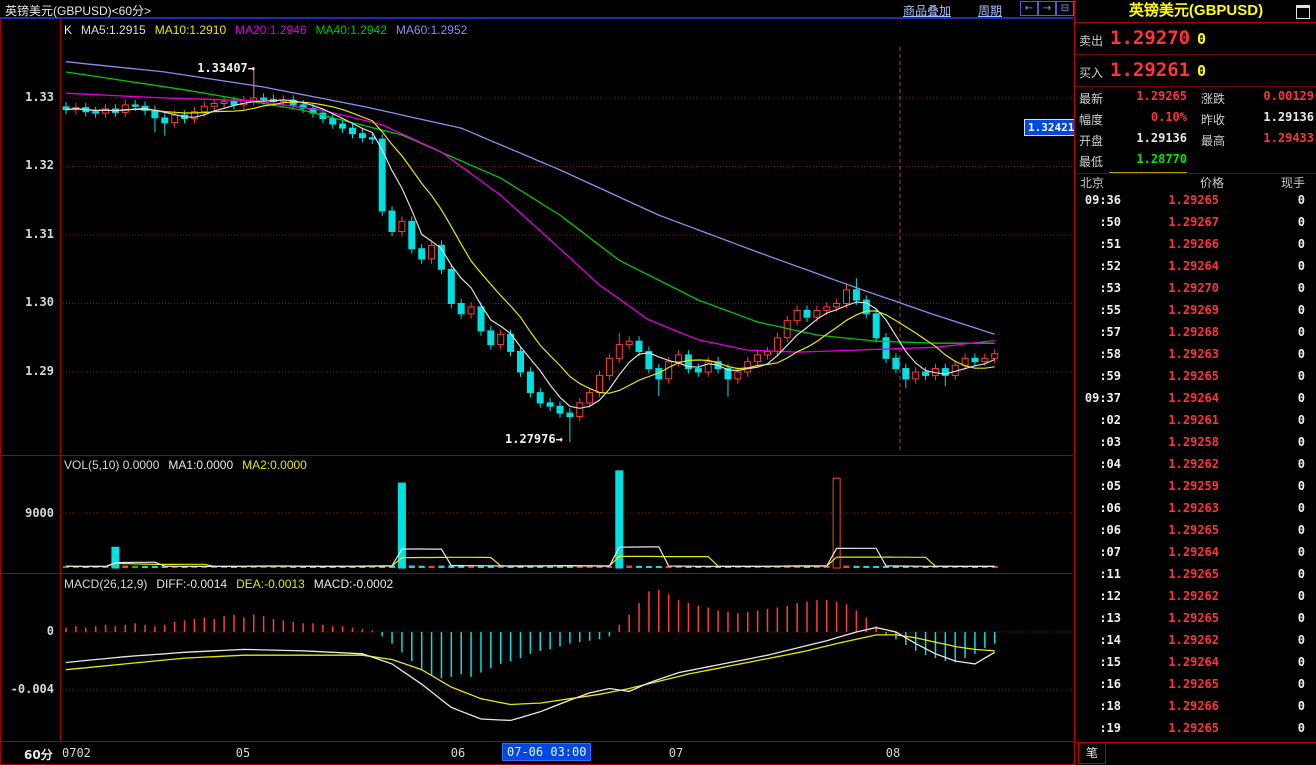 The height and width of the screenshot is (765, 1316). I want to click on tick-time: :13, so click(1110, 618).